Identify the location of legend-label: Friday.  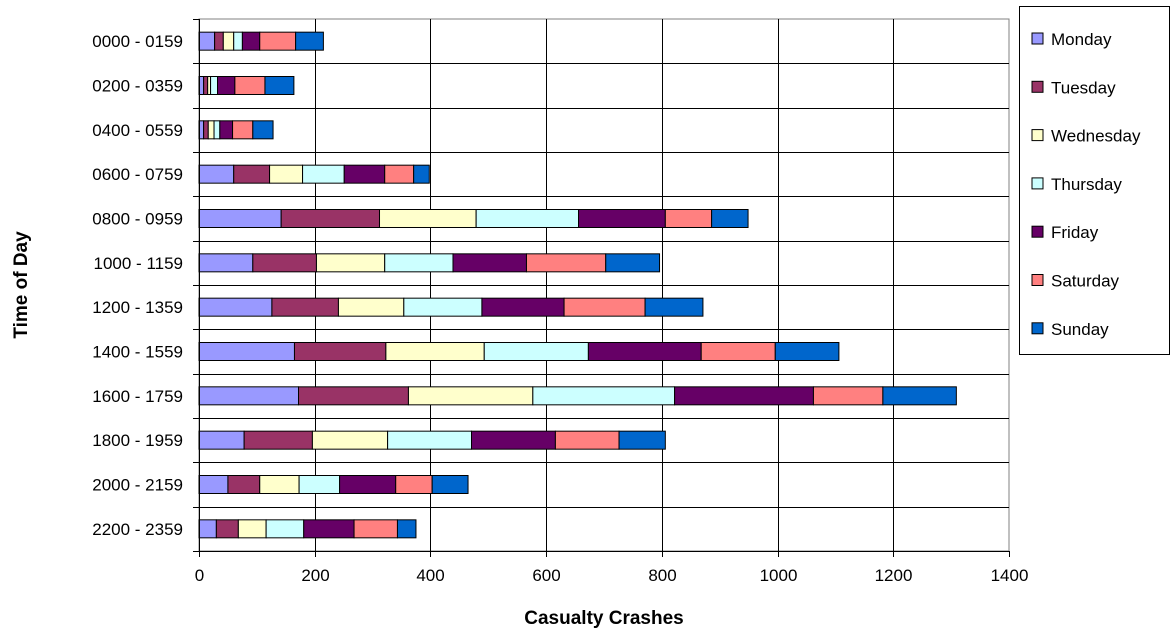
(1075, 232).